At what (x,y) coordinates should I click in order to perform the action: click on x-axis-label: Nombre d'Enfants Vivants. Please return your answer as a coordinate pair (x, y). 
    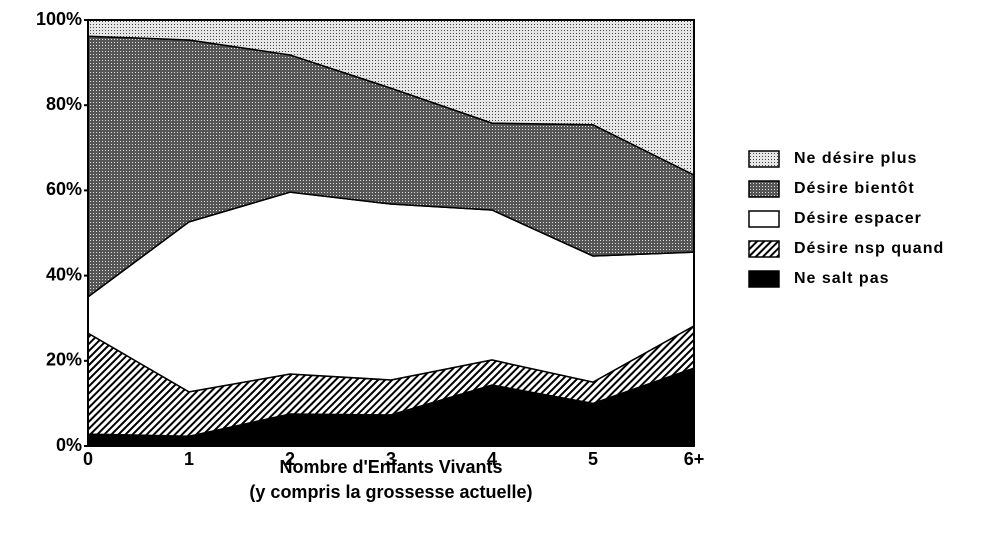
    Looking at the image, I should click on (391, 467).